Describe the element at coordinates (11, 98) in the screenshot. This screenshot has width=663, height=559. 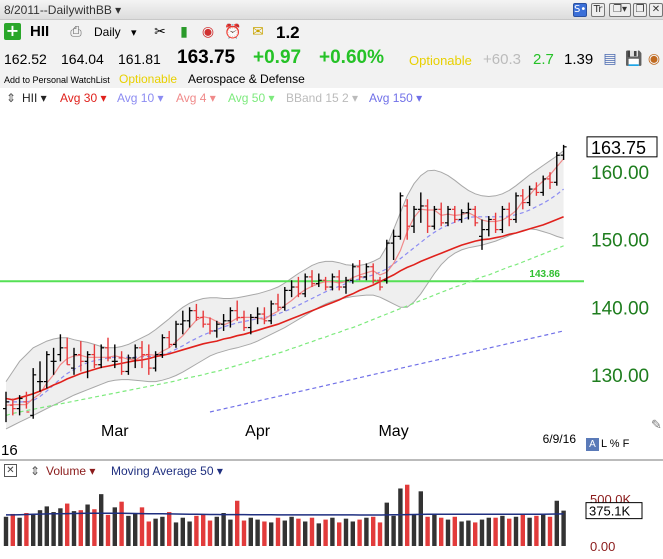
I see `legend-caret-icon: ⇕` at that location.